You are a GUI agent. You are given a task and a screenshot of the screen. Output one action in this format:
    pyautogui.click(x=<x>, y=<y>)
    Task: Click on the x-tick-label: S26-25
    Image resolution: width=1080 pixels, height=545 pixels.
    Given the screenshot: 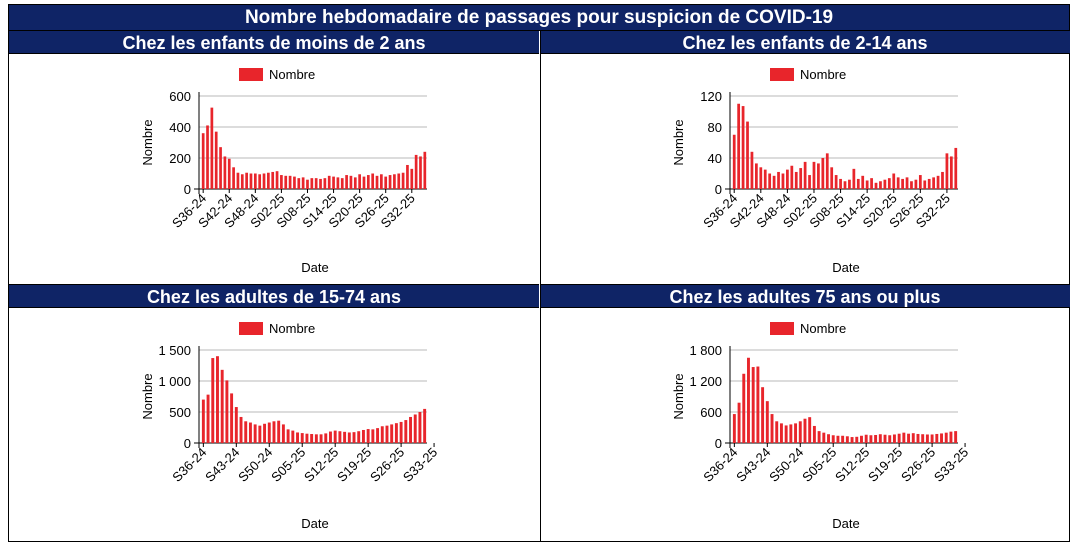 What is the action you would take?
    pyautogui.click(x=387, y=465)
    